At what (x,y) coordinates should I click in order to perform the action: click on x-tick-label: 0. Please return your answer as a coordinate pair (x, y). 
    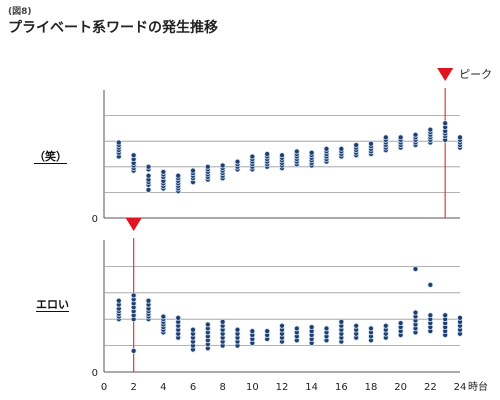
    Looking at the image, I should click on (104, 387).